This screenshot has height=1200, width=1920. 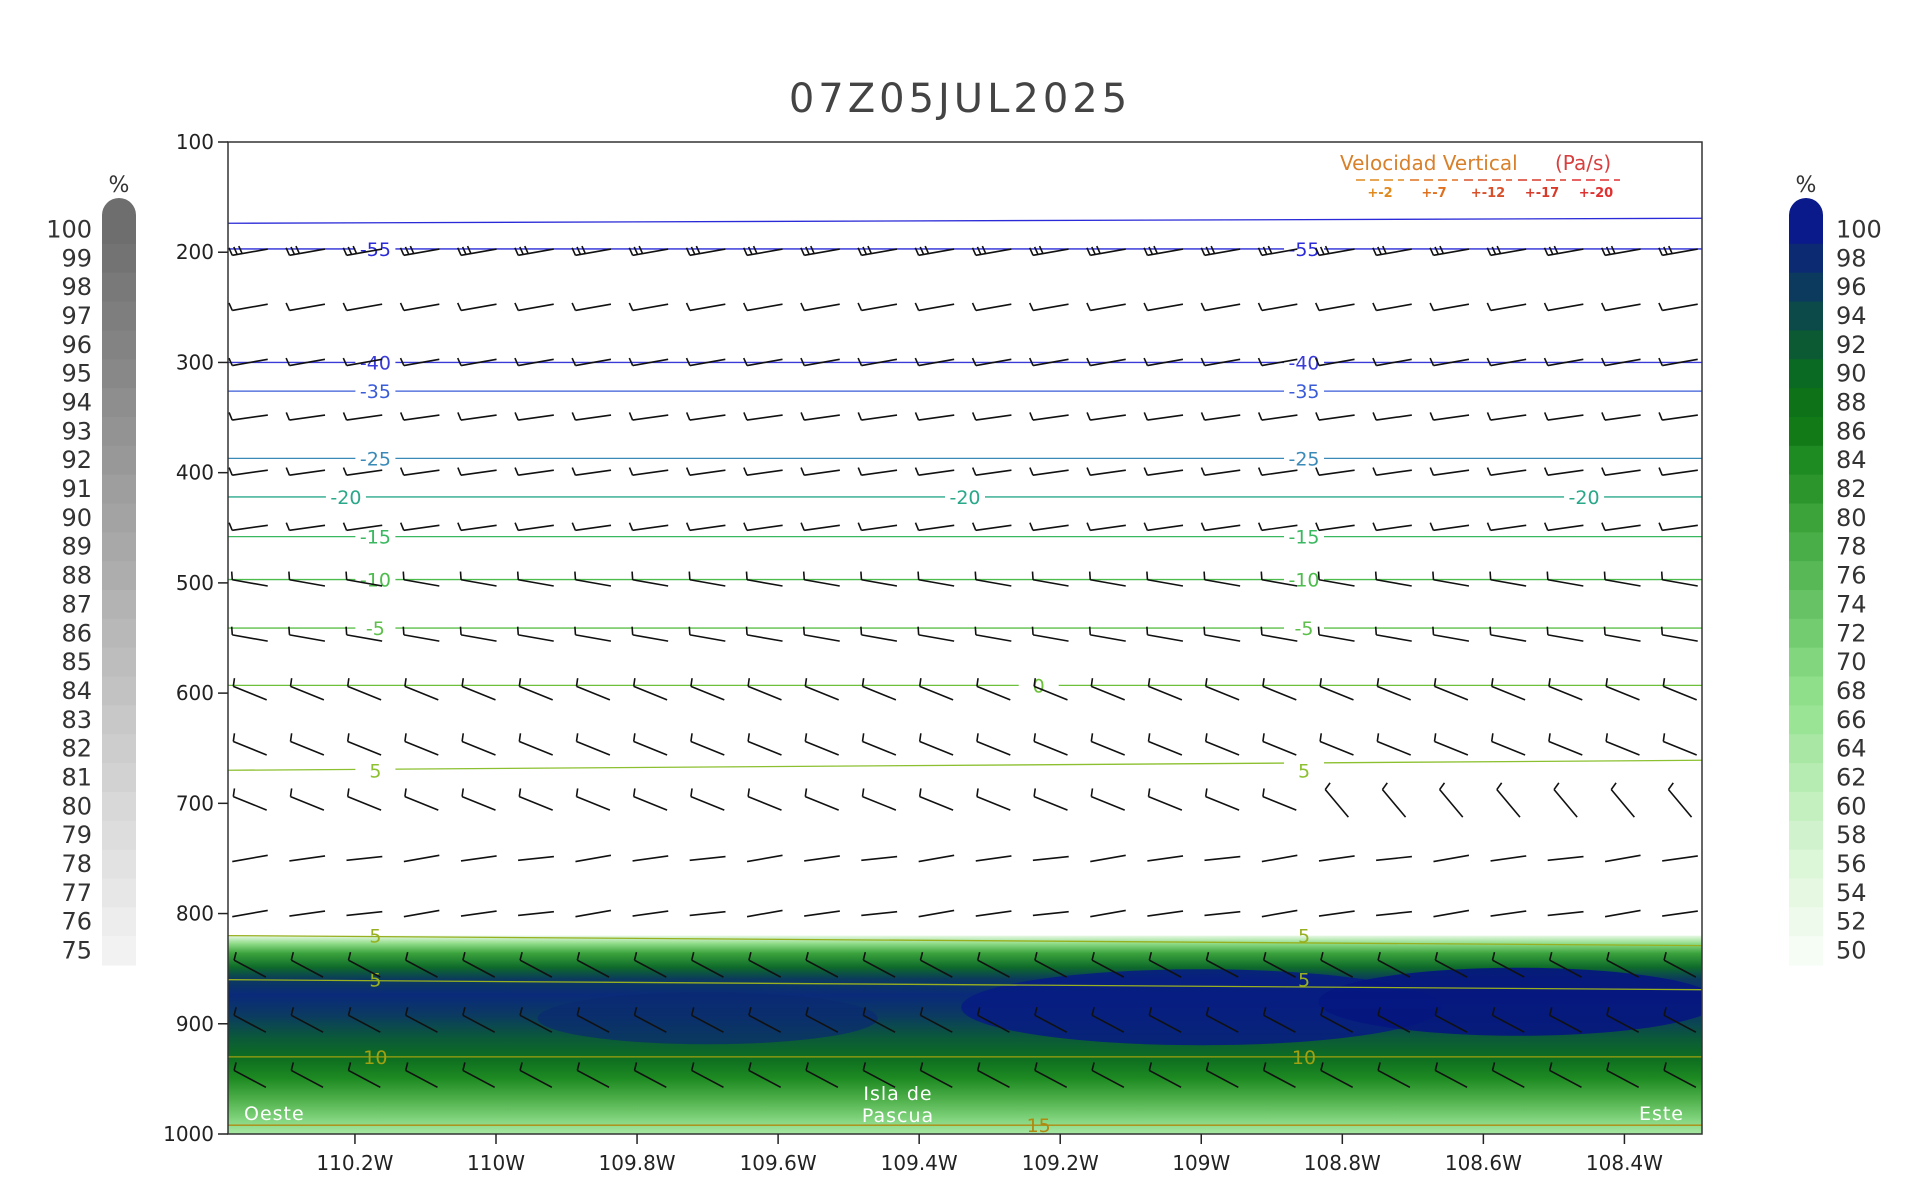 What do you see at coordinates (1851, 316) in the screenshot?
I see `right-colorbar-label: 94` at bounding box center [1851, 316].